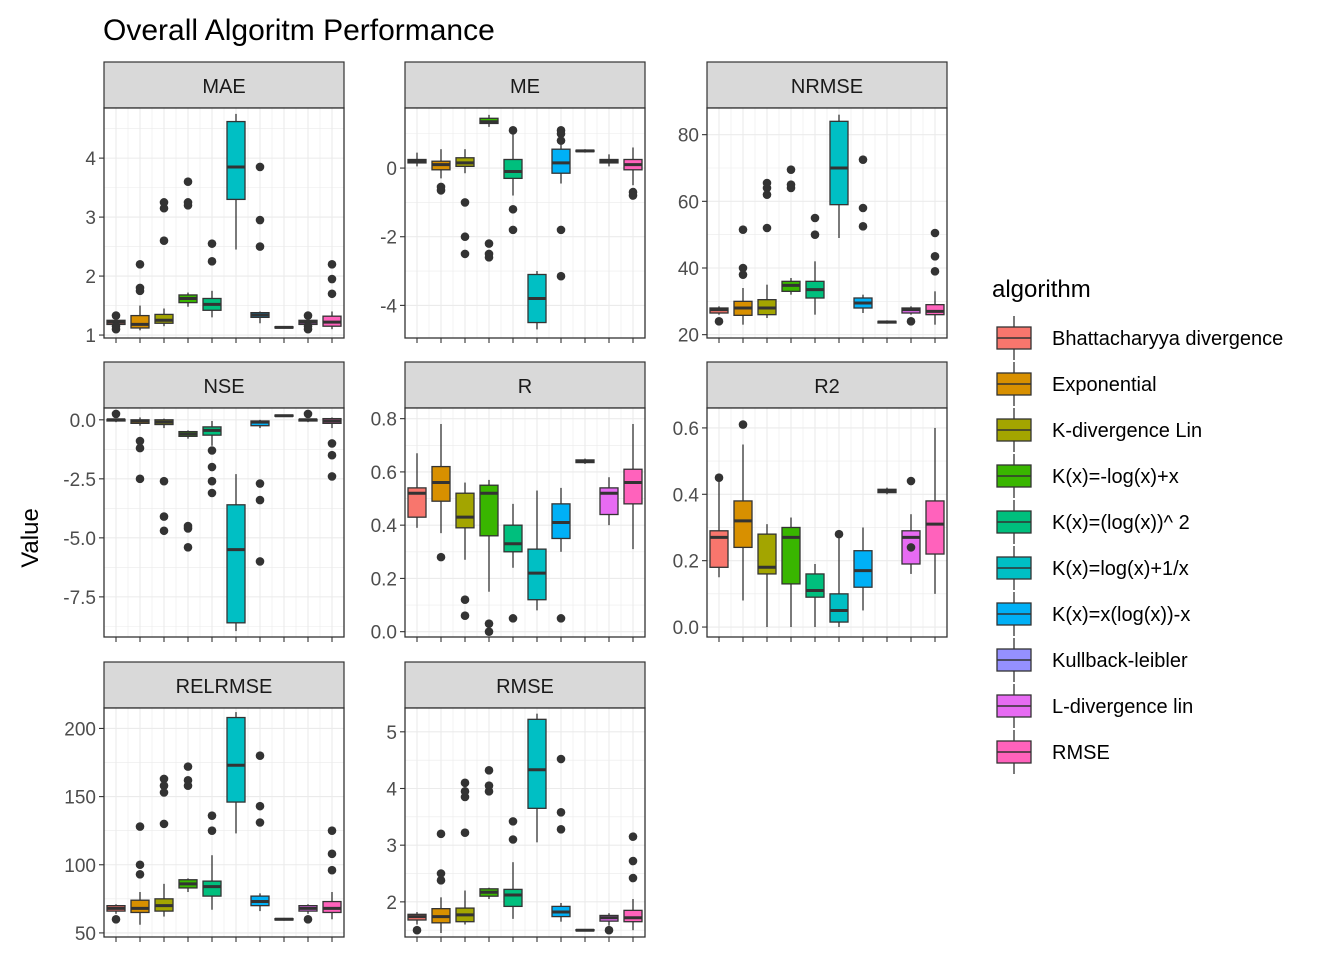 The height and width of the screenshot is (960, 1344). What do you see at coordinates (204, 803) in the screenshot?
I see `panel-relrmse: RELRMSE 50 100 150 200` at bounding box center [204, 803].